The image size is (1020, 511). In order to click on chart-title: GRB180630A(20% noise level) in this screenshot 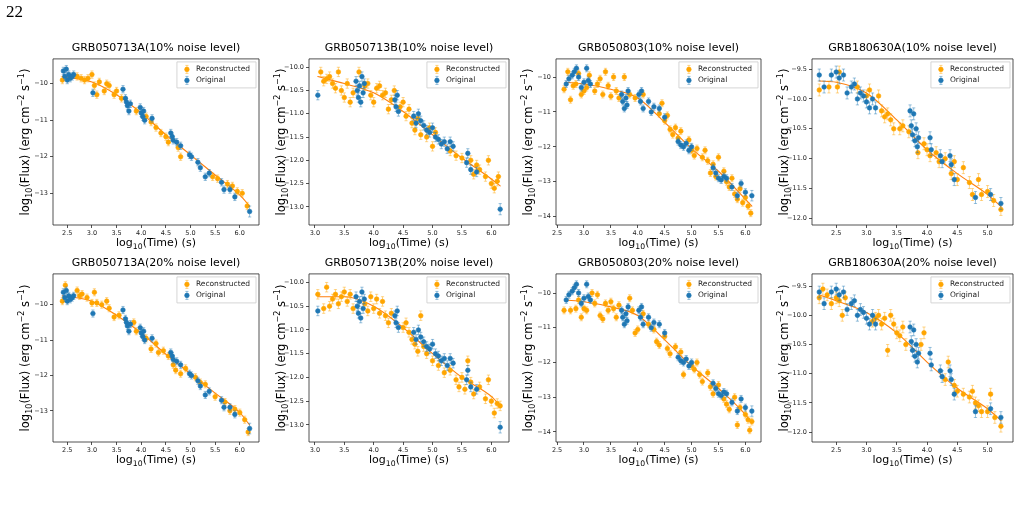, I will do `click(912, 262)`.